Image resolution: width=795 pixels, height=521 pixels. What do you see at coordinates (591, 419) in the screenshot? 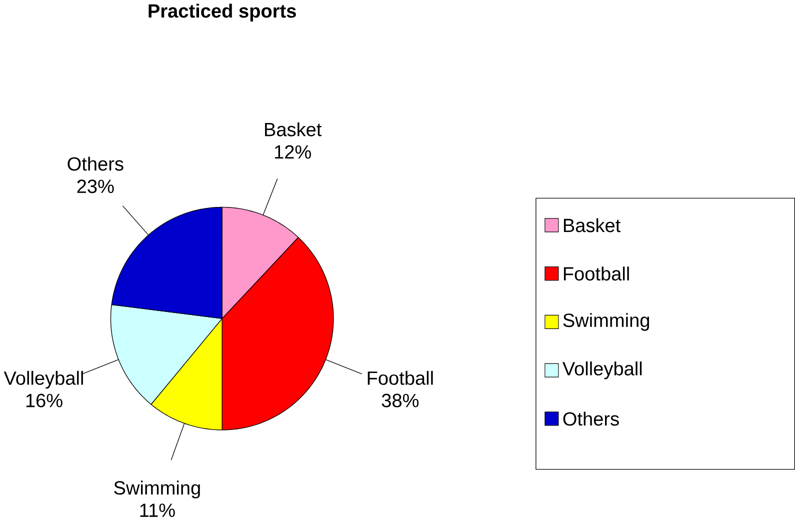
I see `legend-label: Others` at bounding box center [591, 419].